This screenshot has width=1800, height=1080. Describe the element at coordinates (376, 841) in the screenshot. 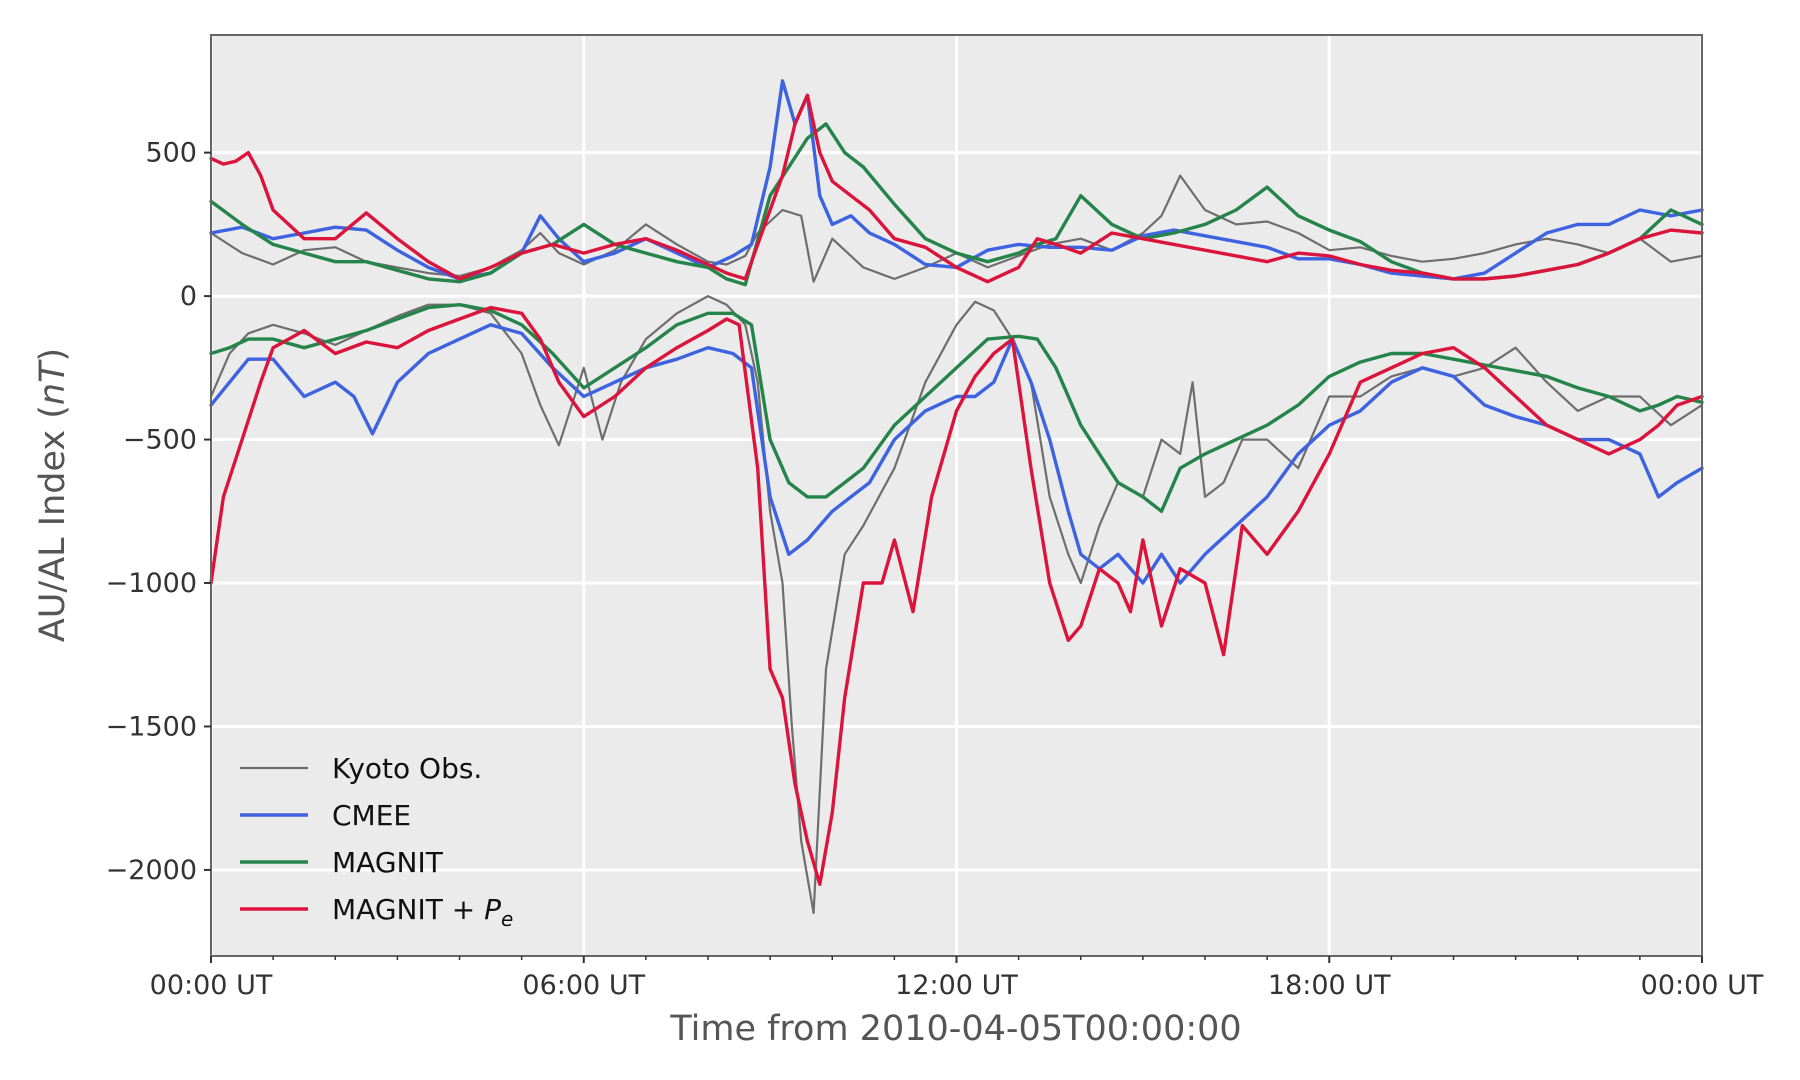

I see `legend: Kyoto Obs. CMEE MAGNIT MAGNIT + Pe` at that location.